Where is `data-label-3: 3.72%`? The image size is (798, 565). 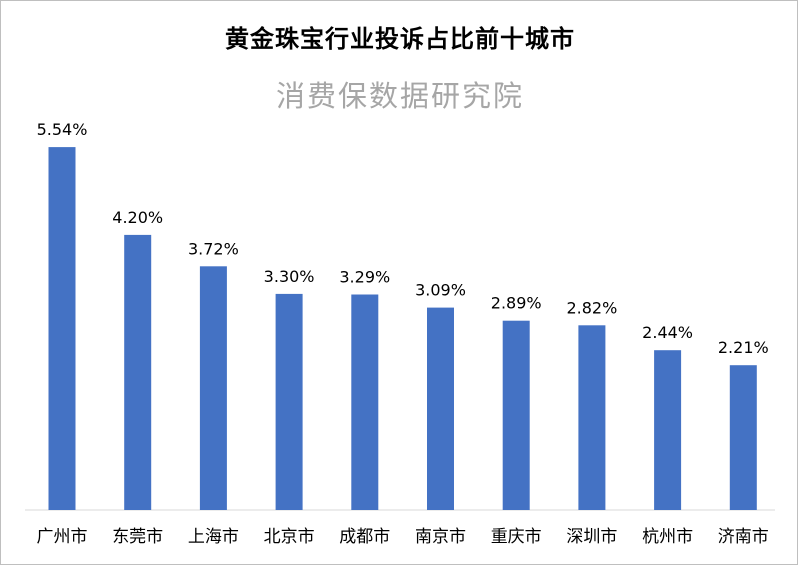
data-label-3: 3.72% is located at coordinates (213, 248).